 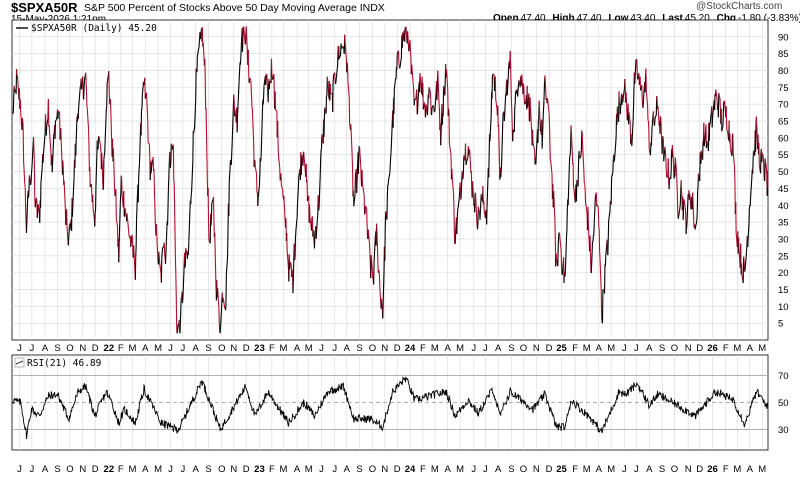 I want to click on chart-datetime: 15-May-2026 1:21pm, so click(x=59, y=19).